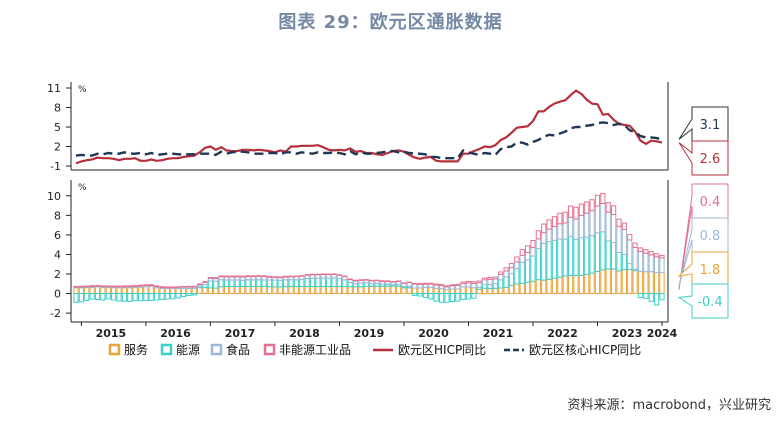 The width and height of the screenshot is (781, 423). I want to click on callout-box, so click(703, 269).